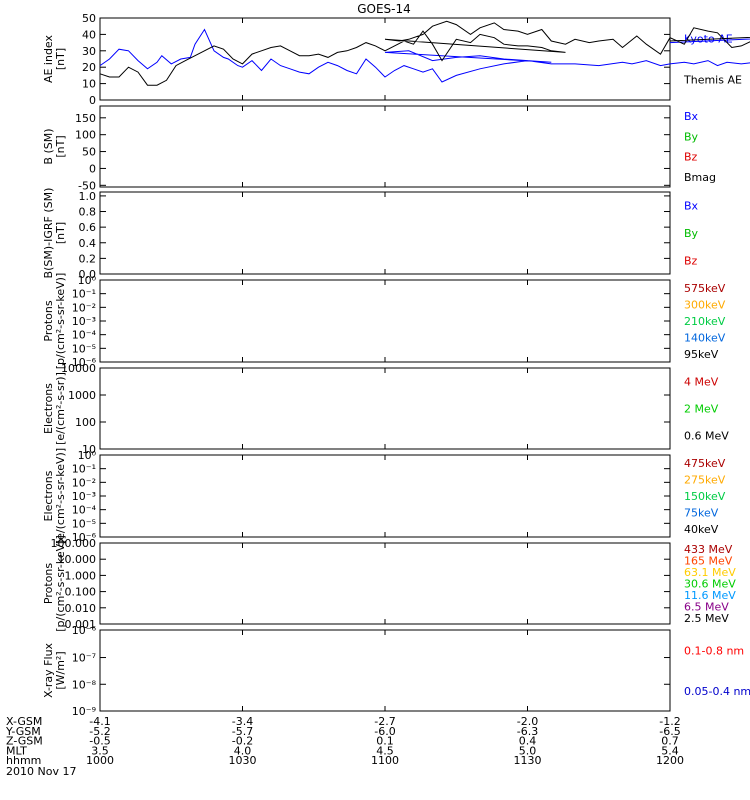  Describe the element at coordinates (691, 260) in the screenshot. I see `panel-3-legend-bz: Bz` at that location.